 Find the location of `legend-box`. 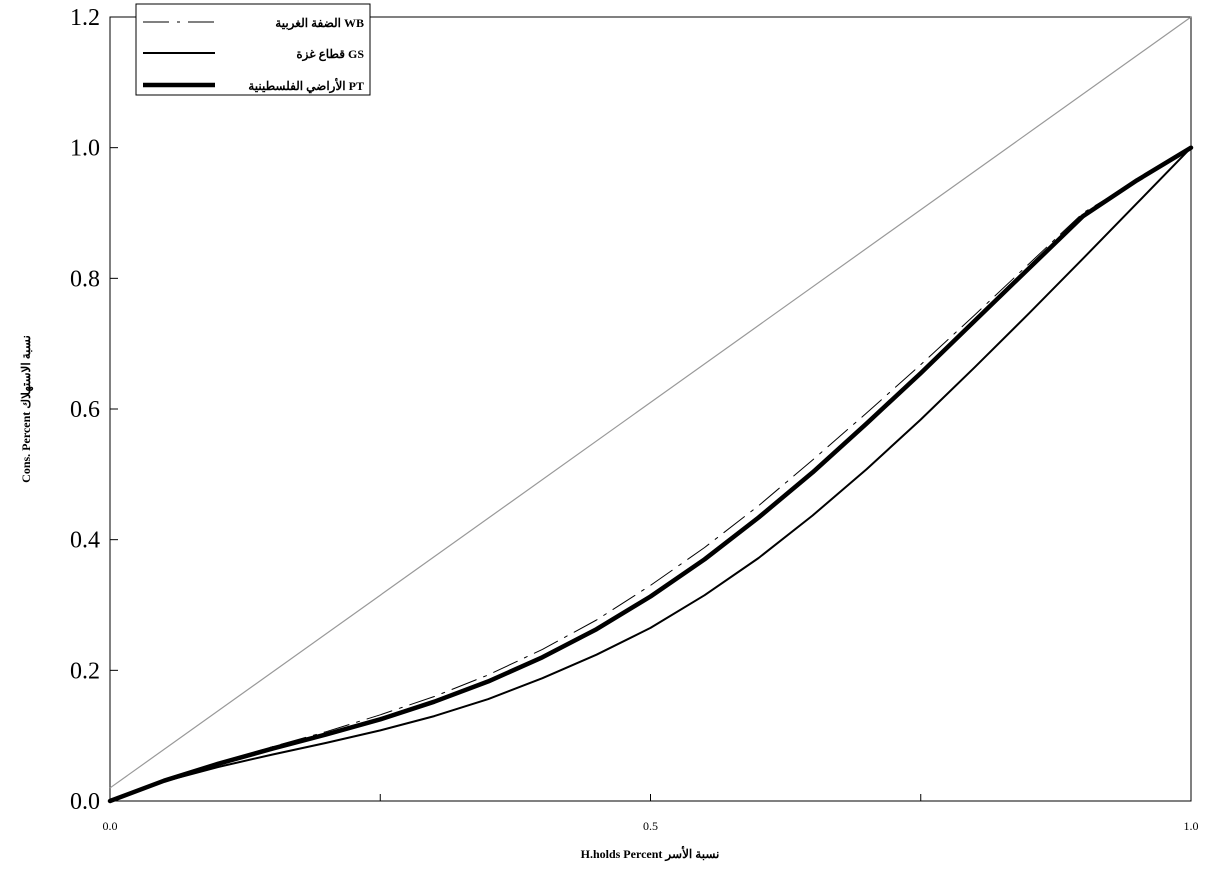

legend-box is located at coordinates (253, 49).